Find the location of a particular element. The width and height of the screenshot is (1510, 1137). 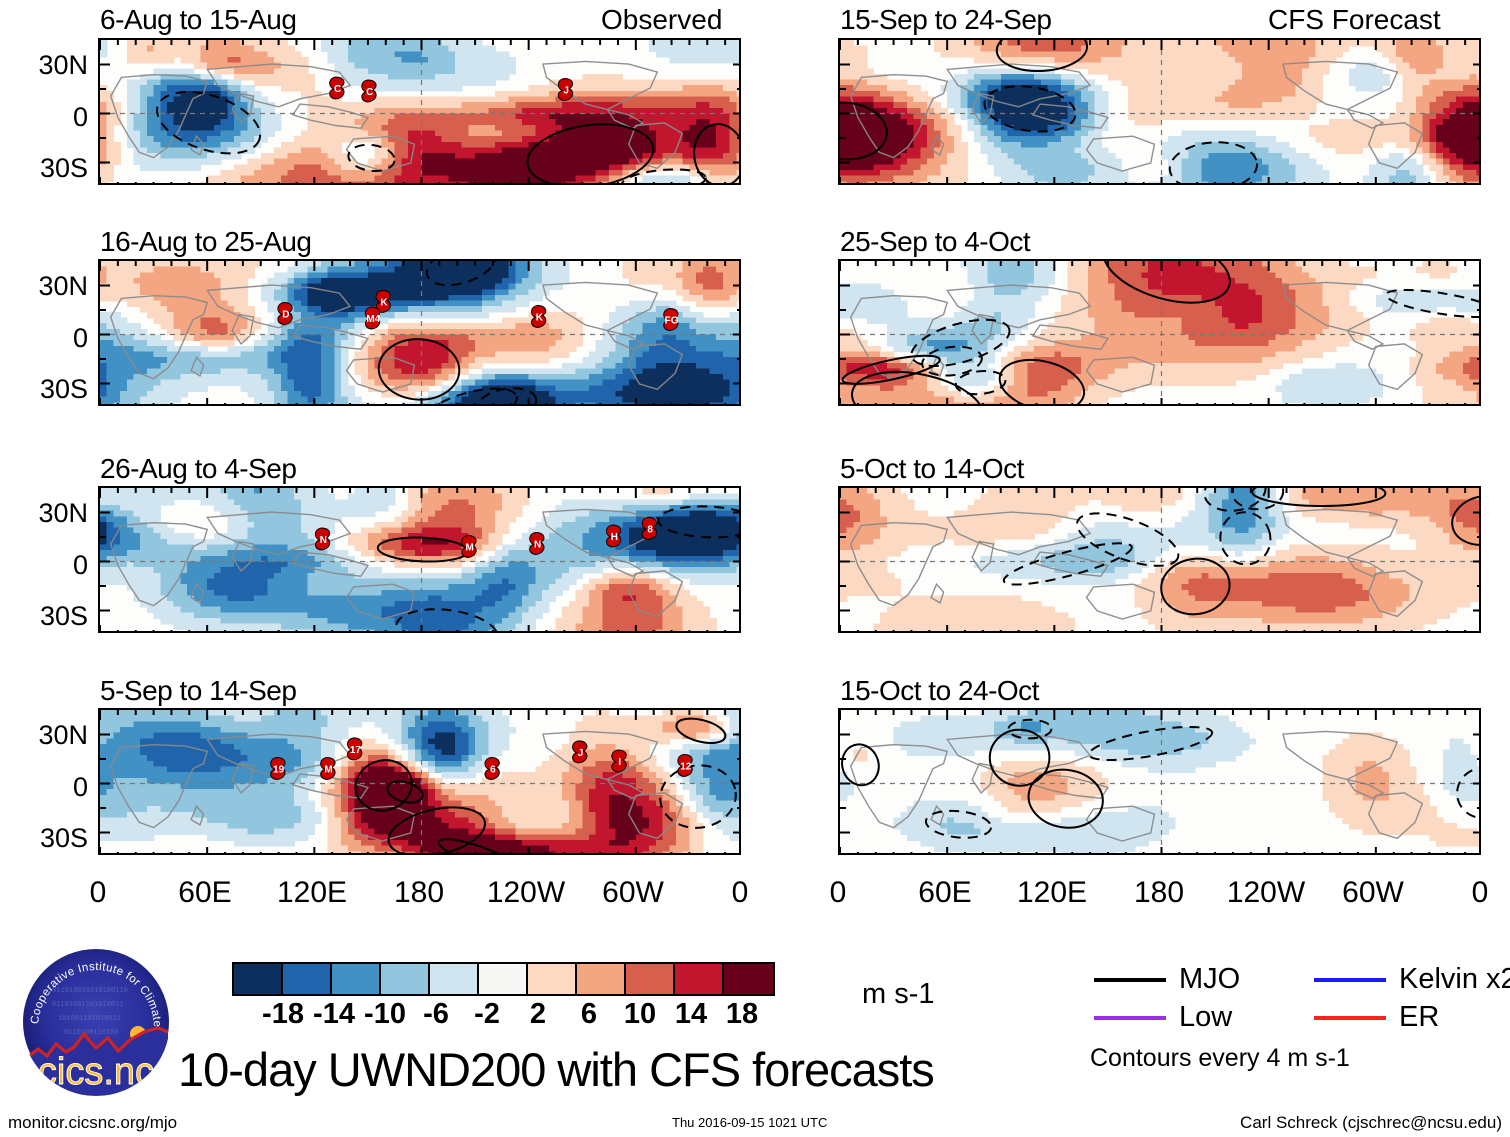

xtick-r-120w: 120W is located at coordinates (1266, 892).